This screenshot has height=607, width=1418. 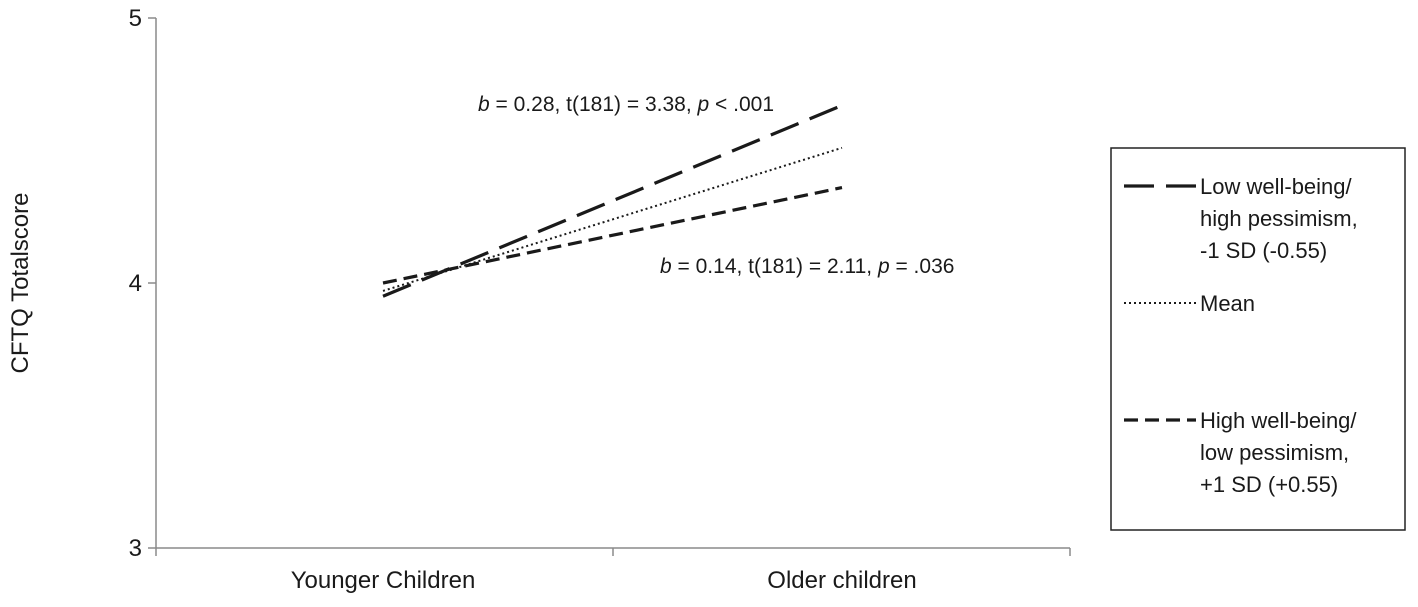 I want to click on series-layer, so click(x=612, y=200).